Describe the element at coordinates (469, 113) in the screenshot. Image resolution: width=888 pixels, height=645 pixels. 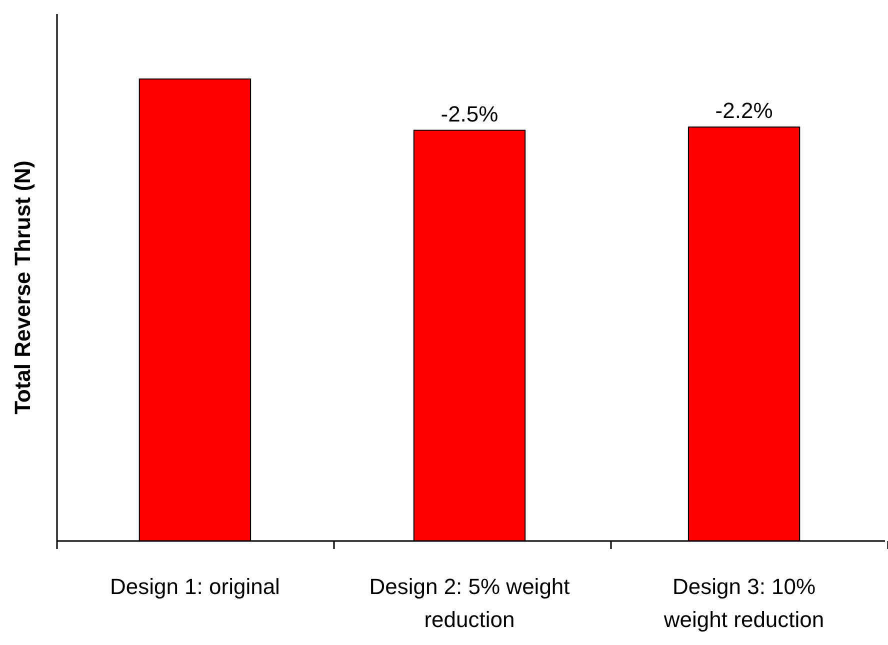
I see `annotation: -2.5%` at that location.